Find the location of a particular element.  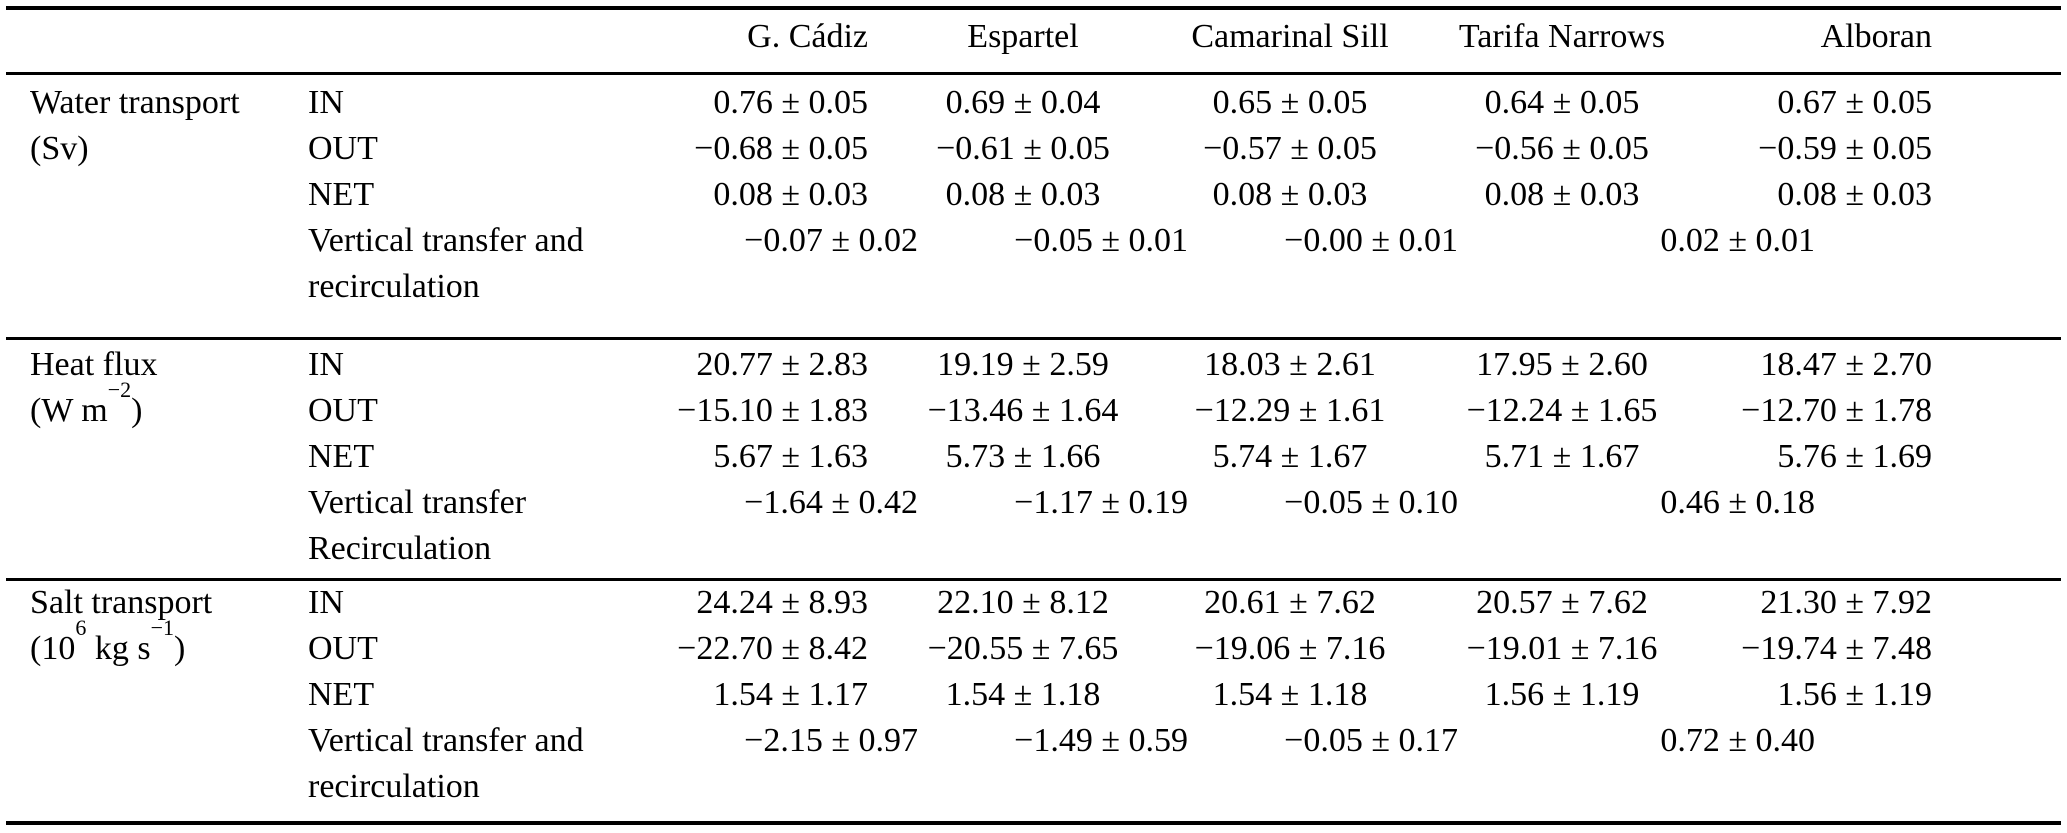

data-cell: 21.30 ± 7.92 is located at coordinates (1846, 602).